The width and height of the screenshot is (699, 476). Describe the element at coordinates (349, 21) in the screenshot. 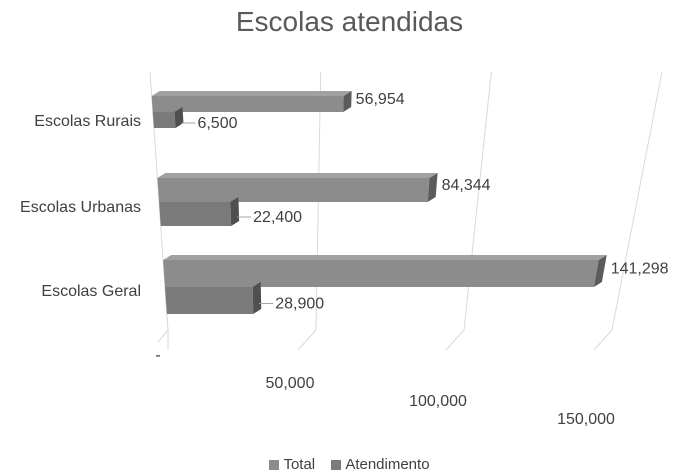

I see `chart-title: Escolas atendidas` at that location.